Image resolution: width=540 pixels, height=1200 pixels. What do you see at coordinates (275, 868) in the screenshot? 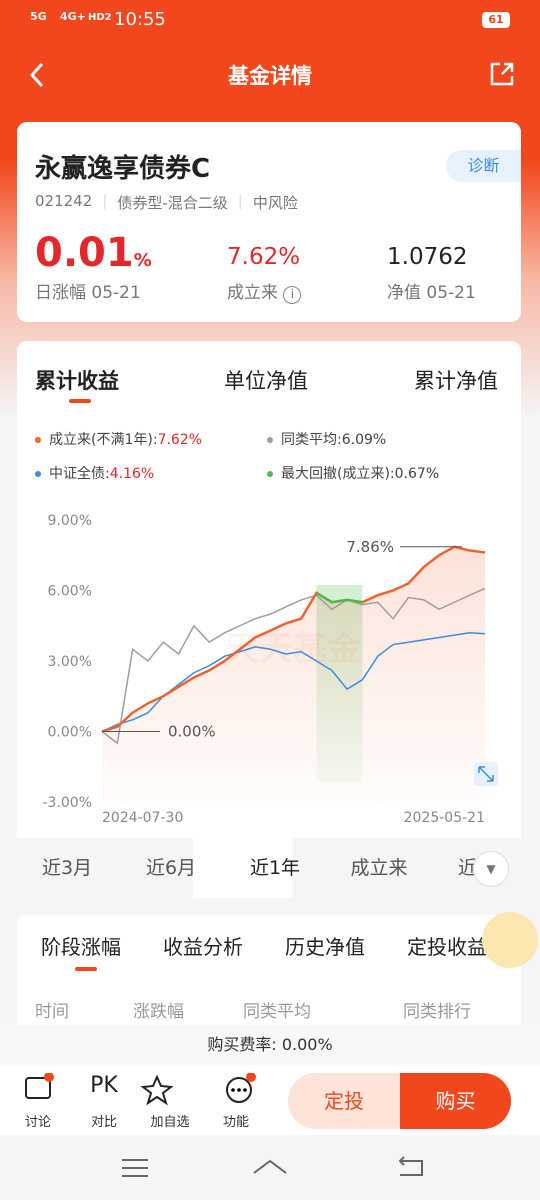
I see `period: 近1年` at bounding box center [275, 868].